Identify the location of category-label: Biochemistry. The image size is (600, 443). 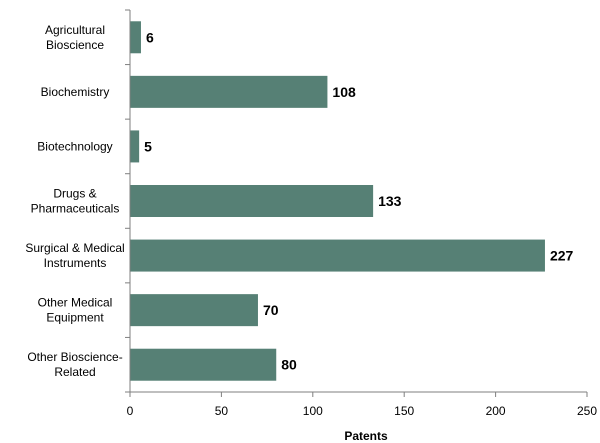
(75, 92).